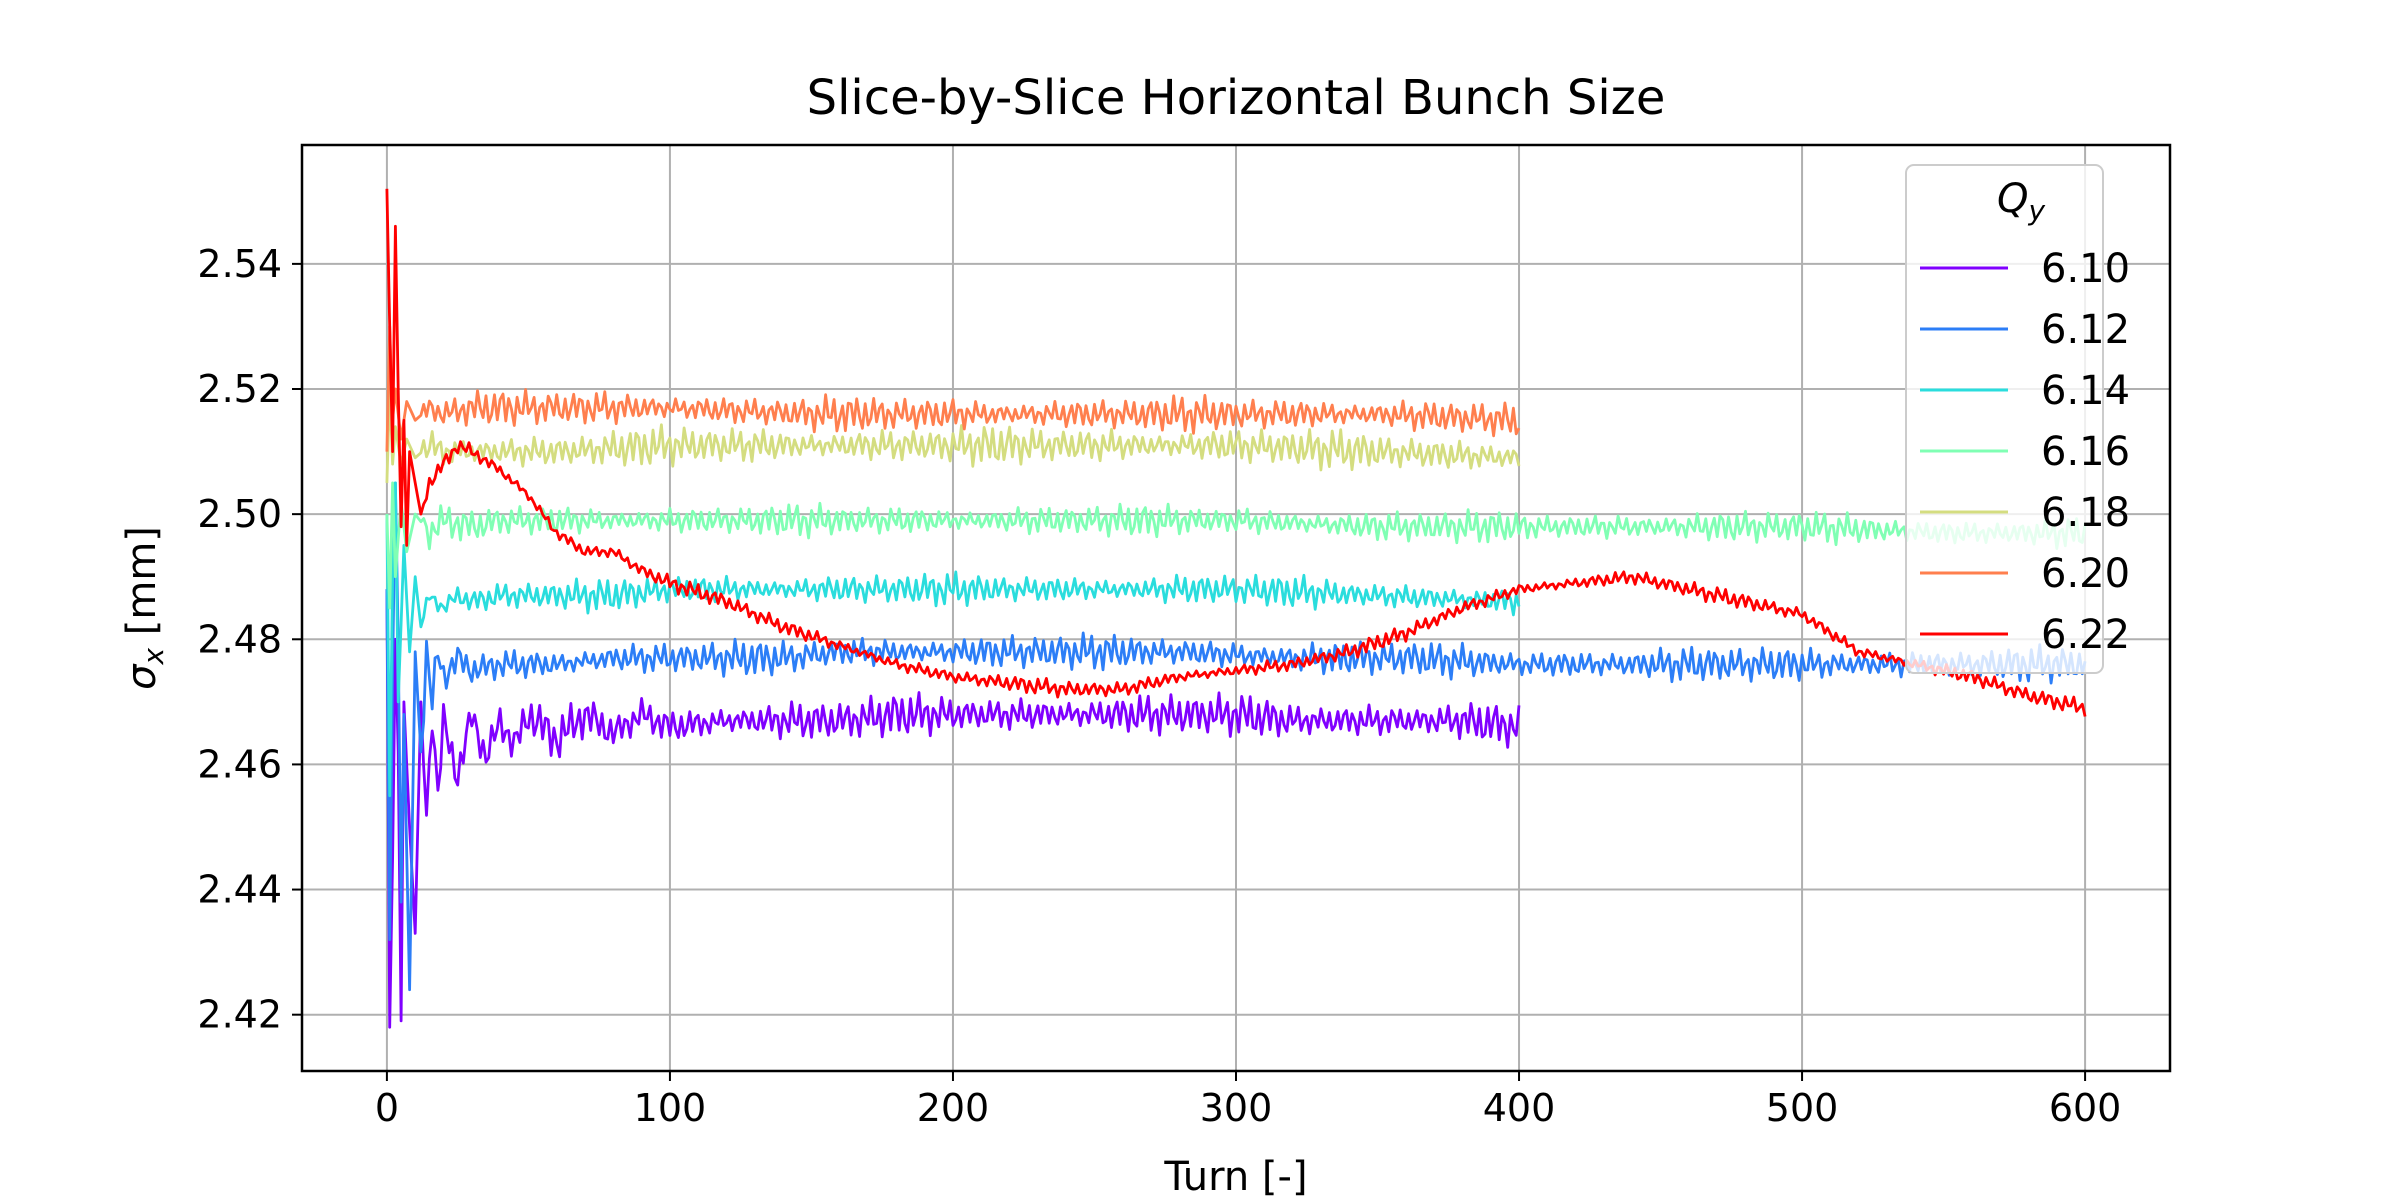 The height and width of the screenshot is (1200, 2400). Describe the element at coordinates (2085, 1108) in the screenshot. I see `x-tick-label: 600` at that location.